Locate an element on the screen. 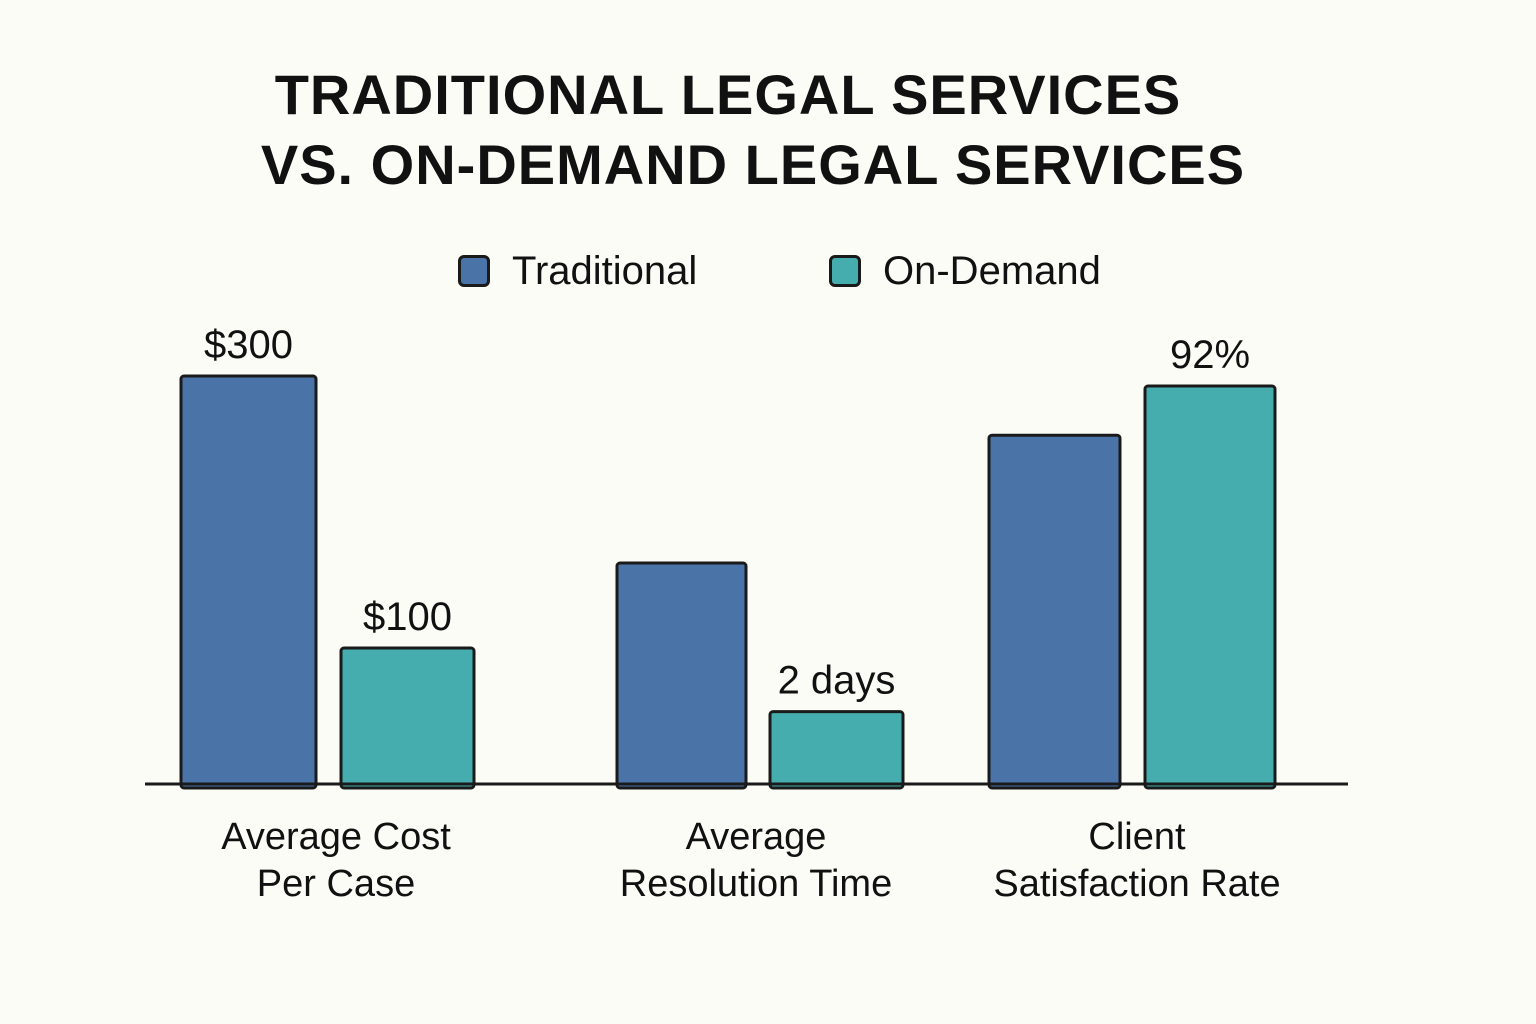  category-label-line: Client is located at coordinates (1137, 837).